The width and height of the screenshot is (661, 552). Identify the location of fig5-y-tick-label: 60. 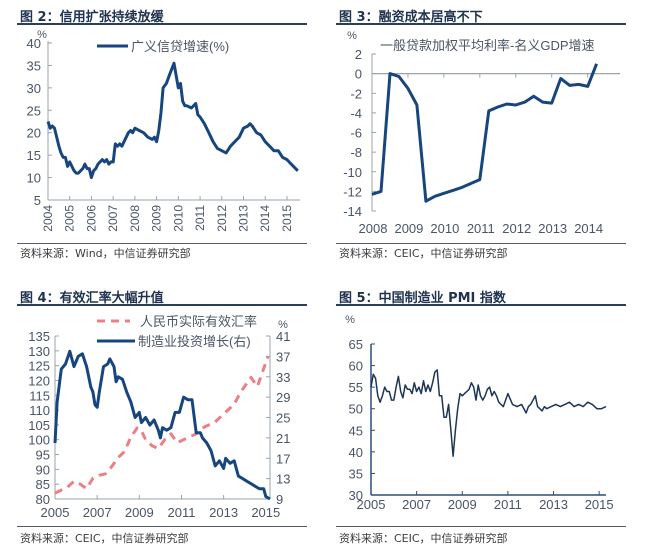
(356, 366).